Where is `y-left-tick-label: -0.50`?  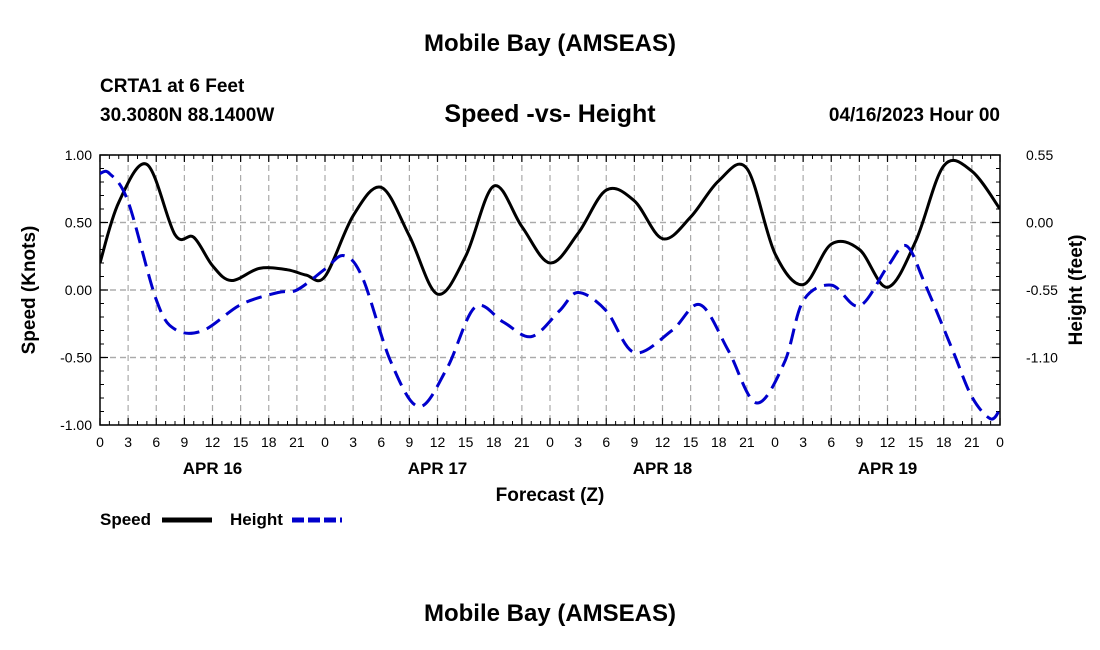 y-left-tick-label: -0.50 is located at coordinates (76, 358).